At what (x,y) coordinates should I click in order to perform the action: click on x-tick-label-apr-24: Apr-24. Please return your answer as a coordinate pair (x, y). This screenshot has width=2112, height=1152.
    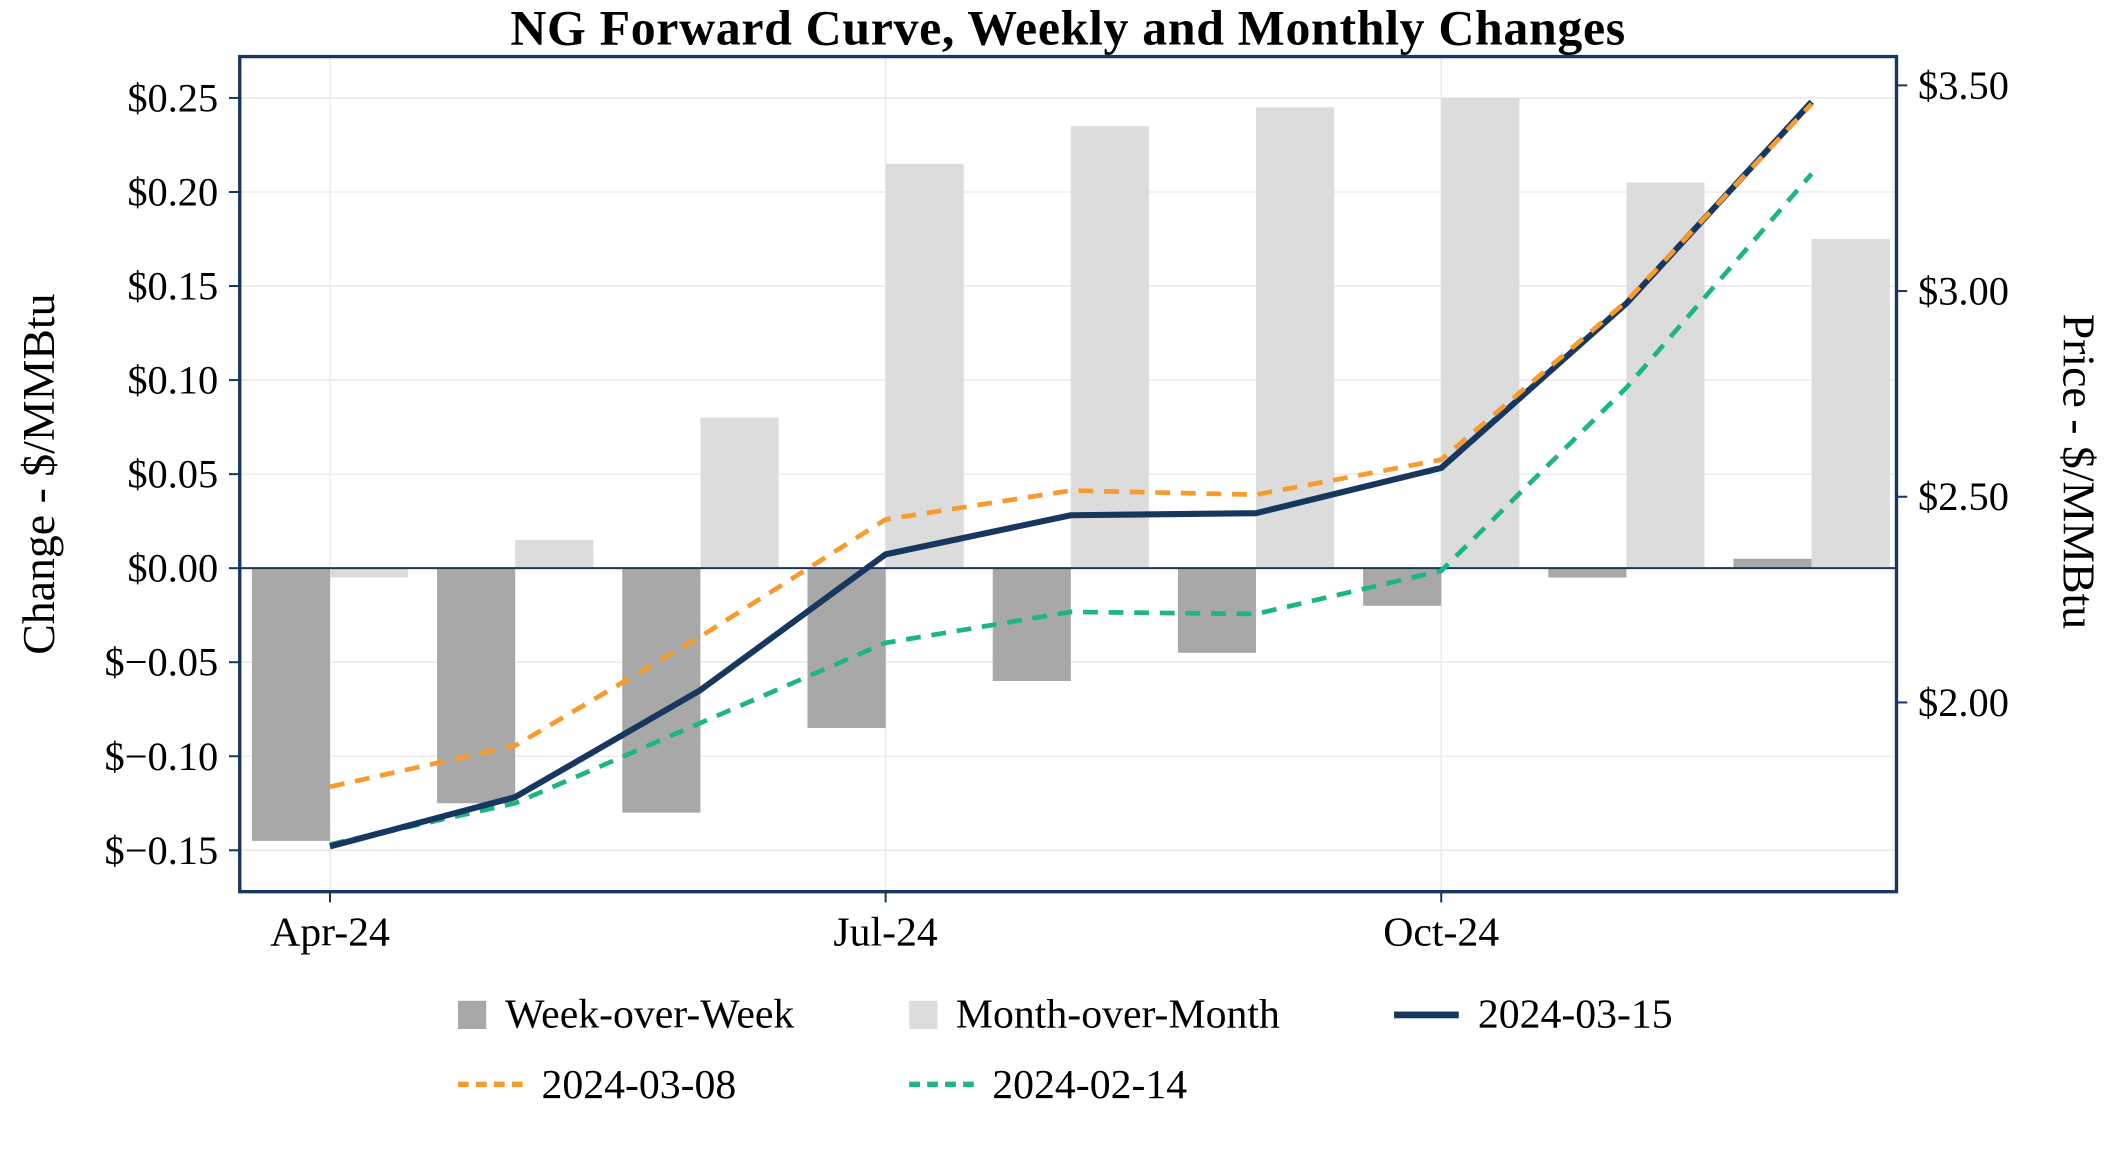
    Looking at the image, I should click on (330, 933).